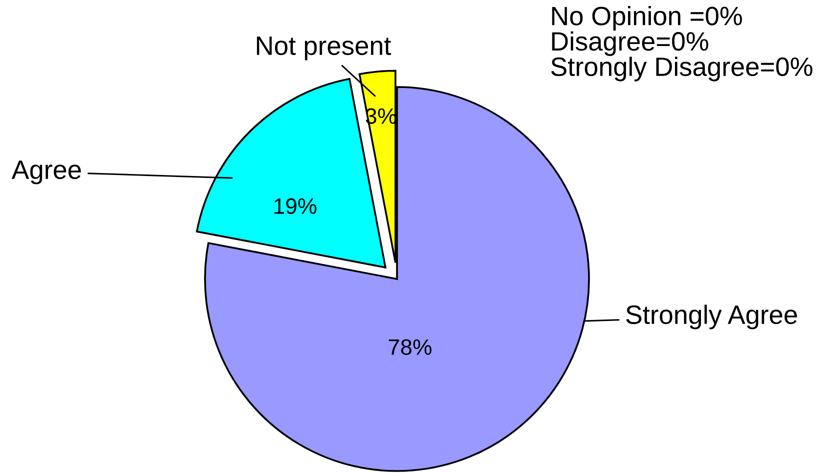 This screenshot has width=827, height=473. Describe the element at coordinates (410, 347) in the screenshot. I see `data-label: 78%` at that location.